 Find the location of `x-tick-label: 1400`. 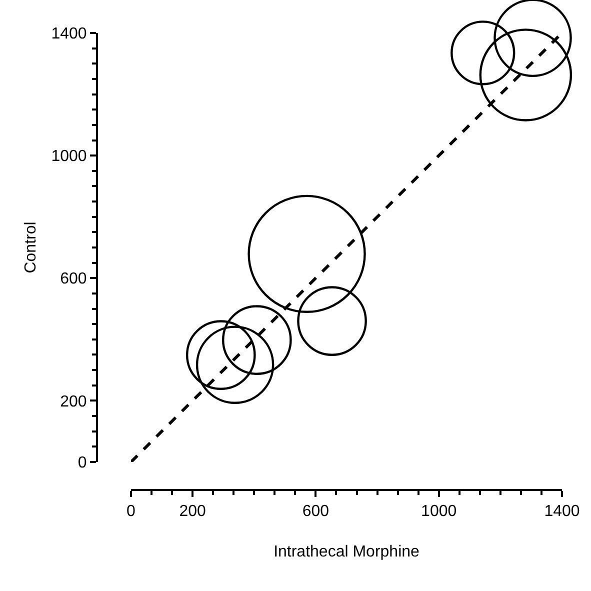

x-tick-label: 1400 is located at coordinates (562, 511).